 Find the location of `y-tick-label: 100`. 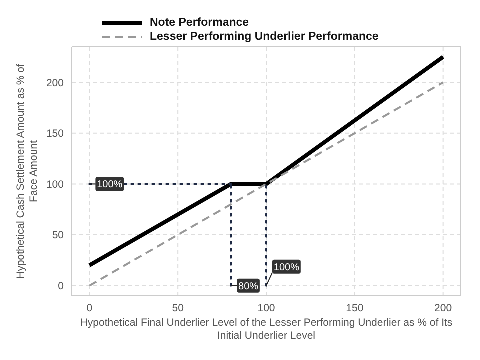

y-tick-label: 100 is located at coordinates (55, 184).